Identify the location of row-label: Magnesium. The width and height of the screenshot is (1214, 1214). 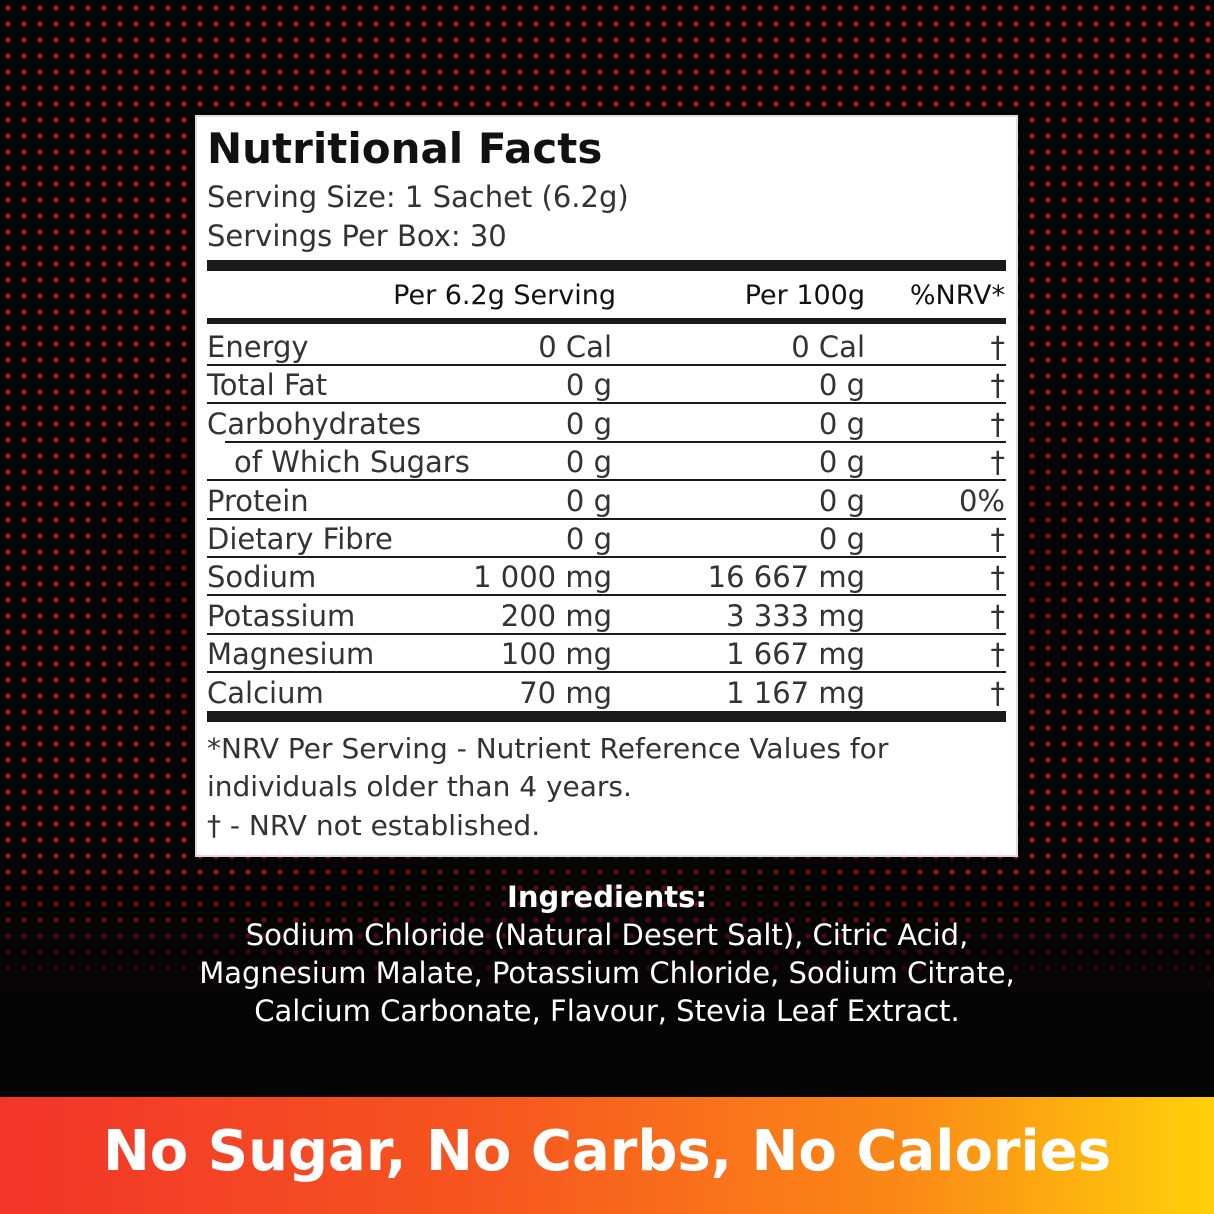
(291, 654).